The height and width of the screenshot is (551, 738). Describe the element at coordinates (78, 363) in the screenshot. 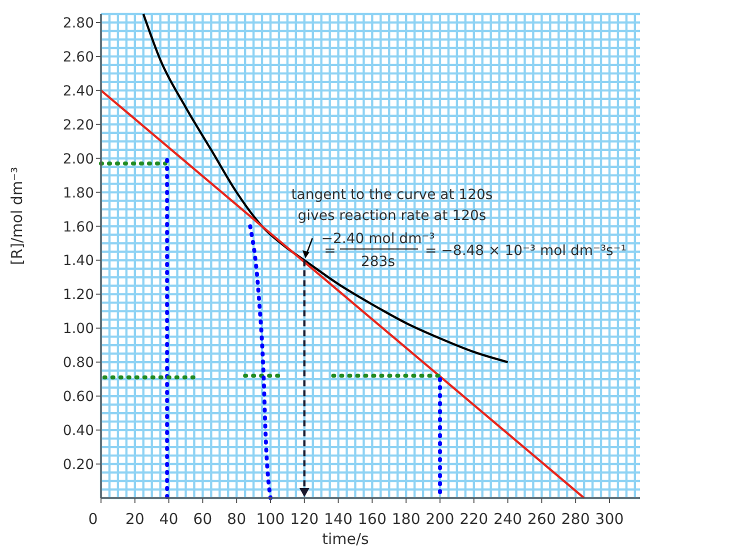

I see `y-tick-label: 0.80` at that location.